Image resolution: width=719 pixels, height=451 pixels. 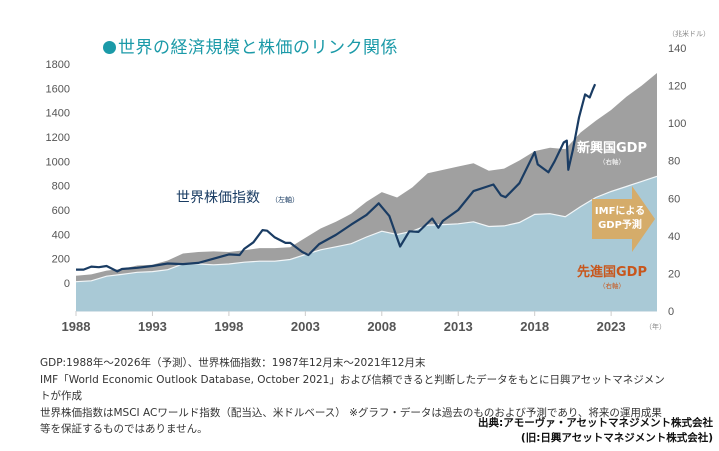 What do you see at coordinates (305, 326) in the screenshot?
I see `x-axis-tick-label: 2003` at bounding box center [305, 326].